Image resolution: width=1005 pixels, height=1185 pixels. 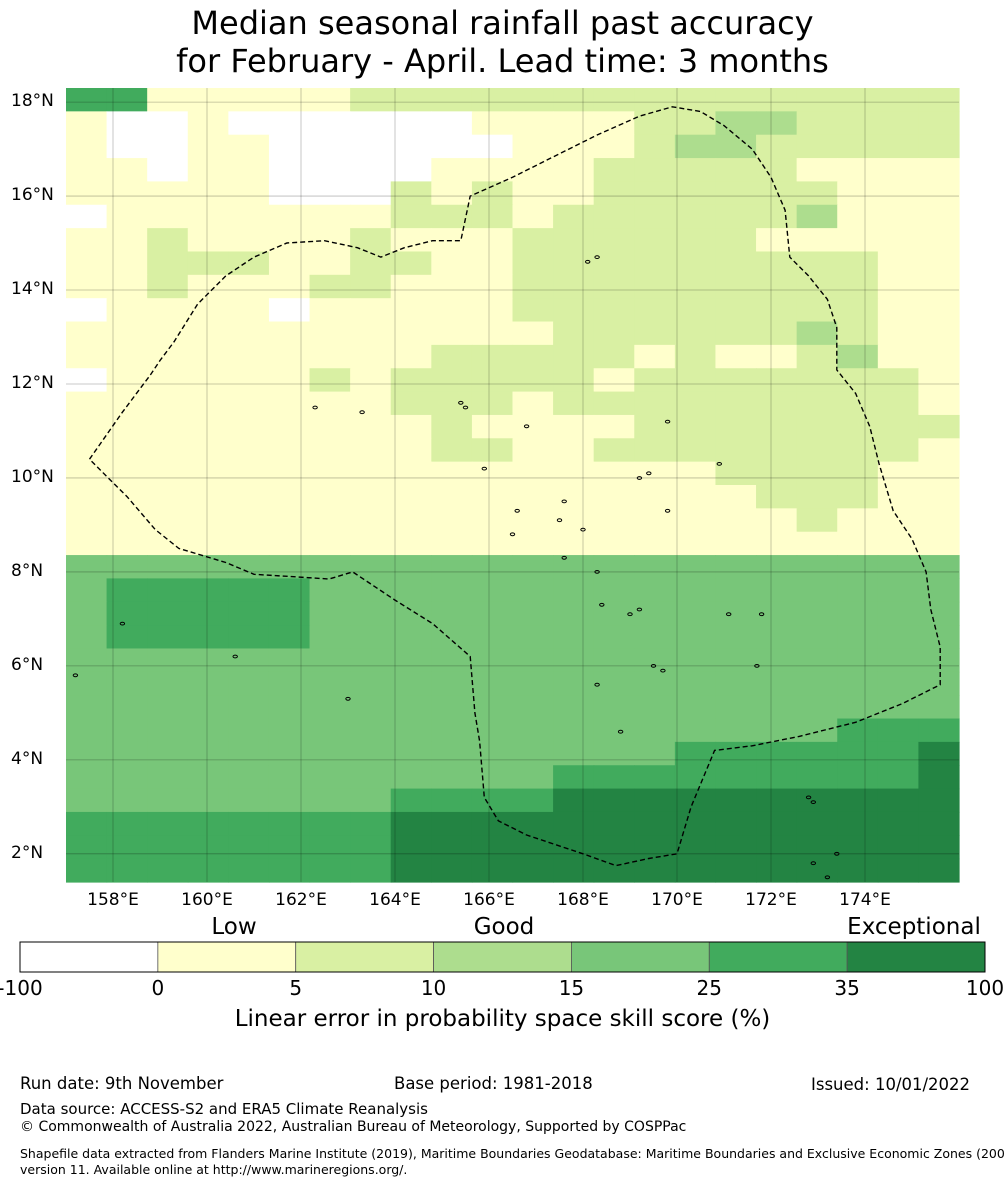 What do you see at coordinates (122, 1083) in the screenshot?
I see `run-date: Run date: 9th November` at bounding box center [122, 1083].